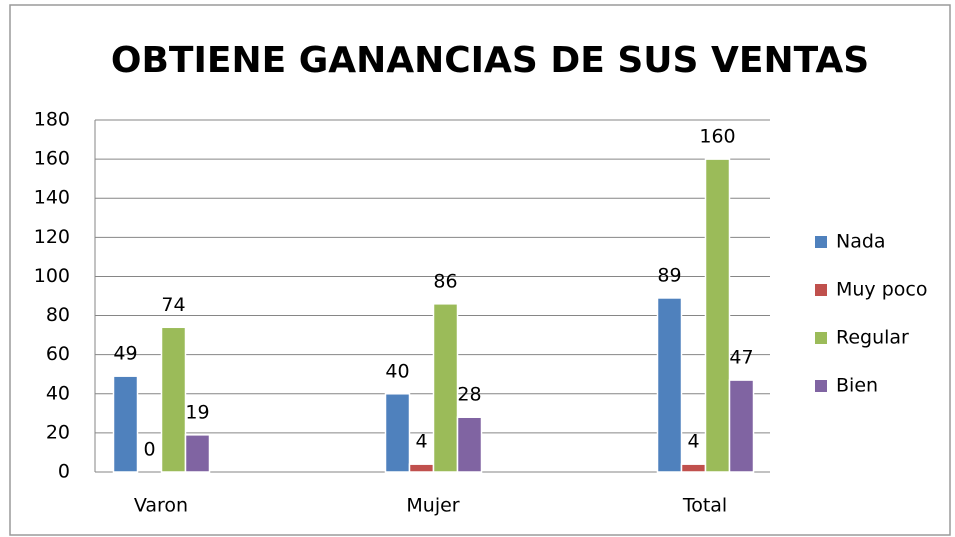  Describe the element at coordinates (58, 393) in the screenshot. I see `y-tick-label: 40` at that location.